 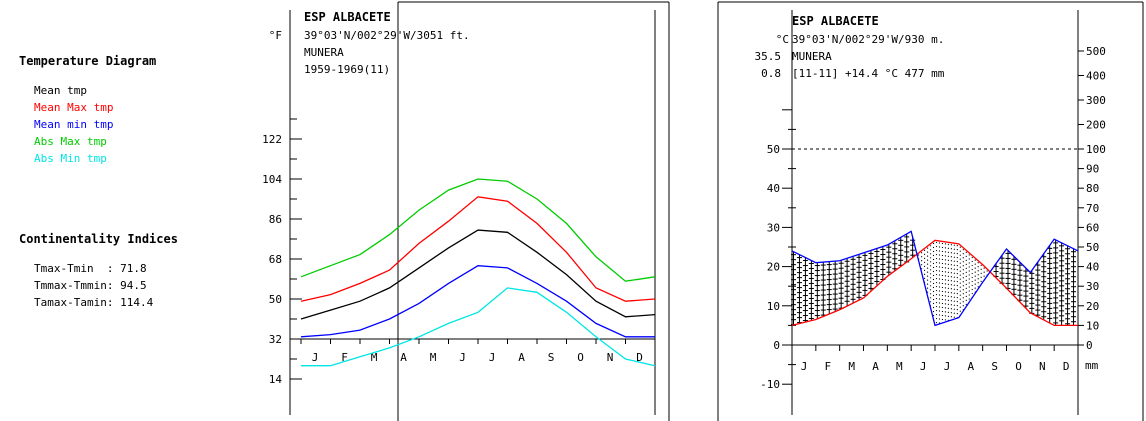 I want to click on c2-left-tick-label: 20, so click(x=773, y=267).